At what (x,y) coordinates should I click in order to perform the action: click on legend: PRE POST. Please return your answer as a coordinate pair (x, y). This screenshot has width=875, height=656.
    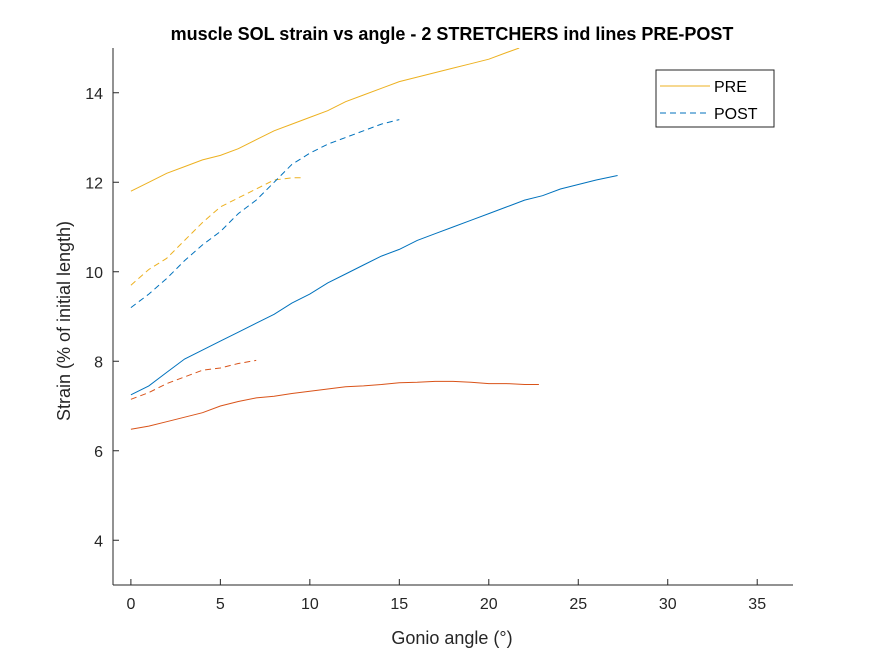
    Looking at the image, I should click on (715, 98).